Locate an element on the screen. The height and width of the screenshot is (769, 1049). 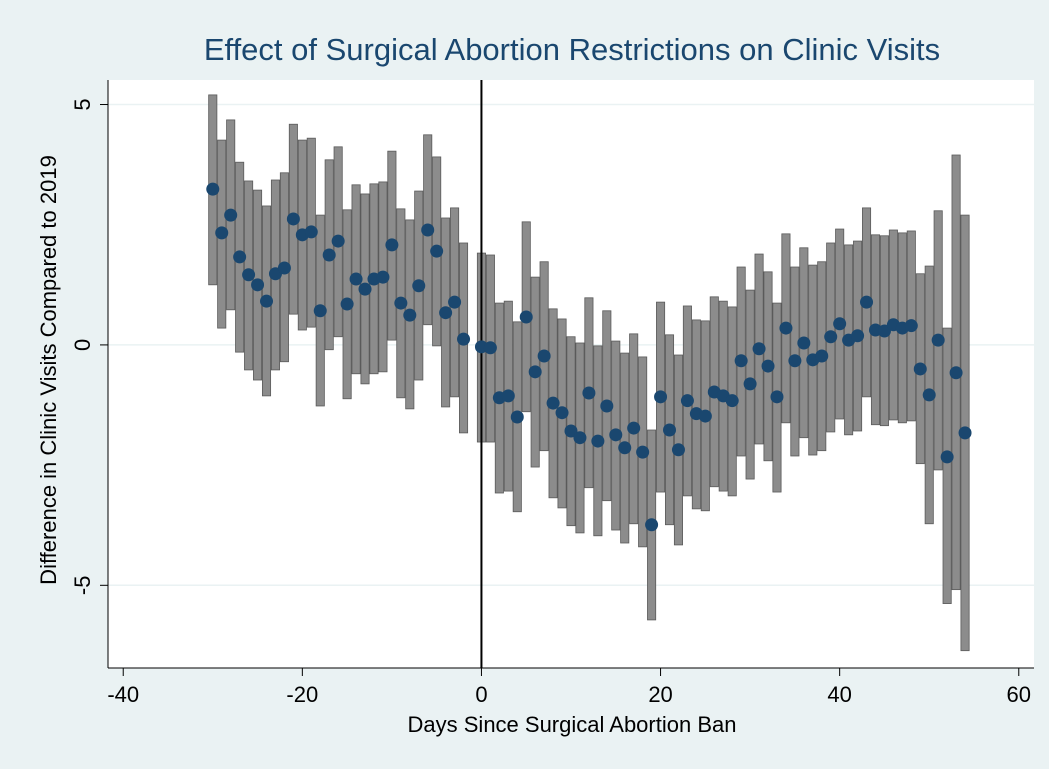
x-tick-label: 20 is located at coordinates (660, 694).